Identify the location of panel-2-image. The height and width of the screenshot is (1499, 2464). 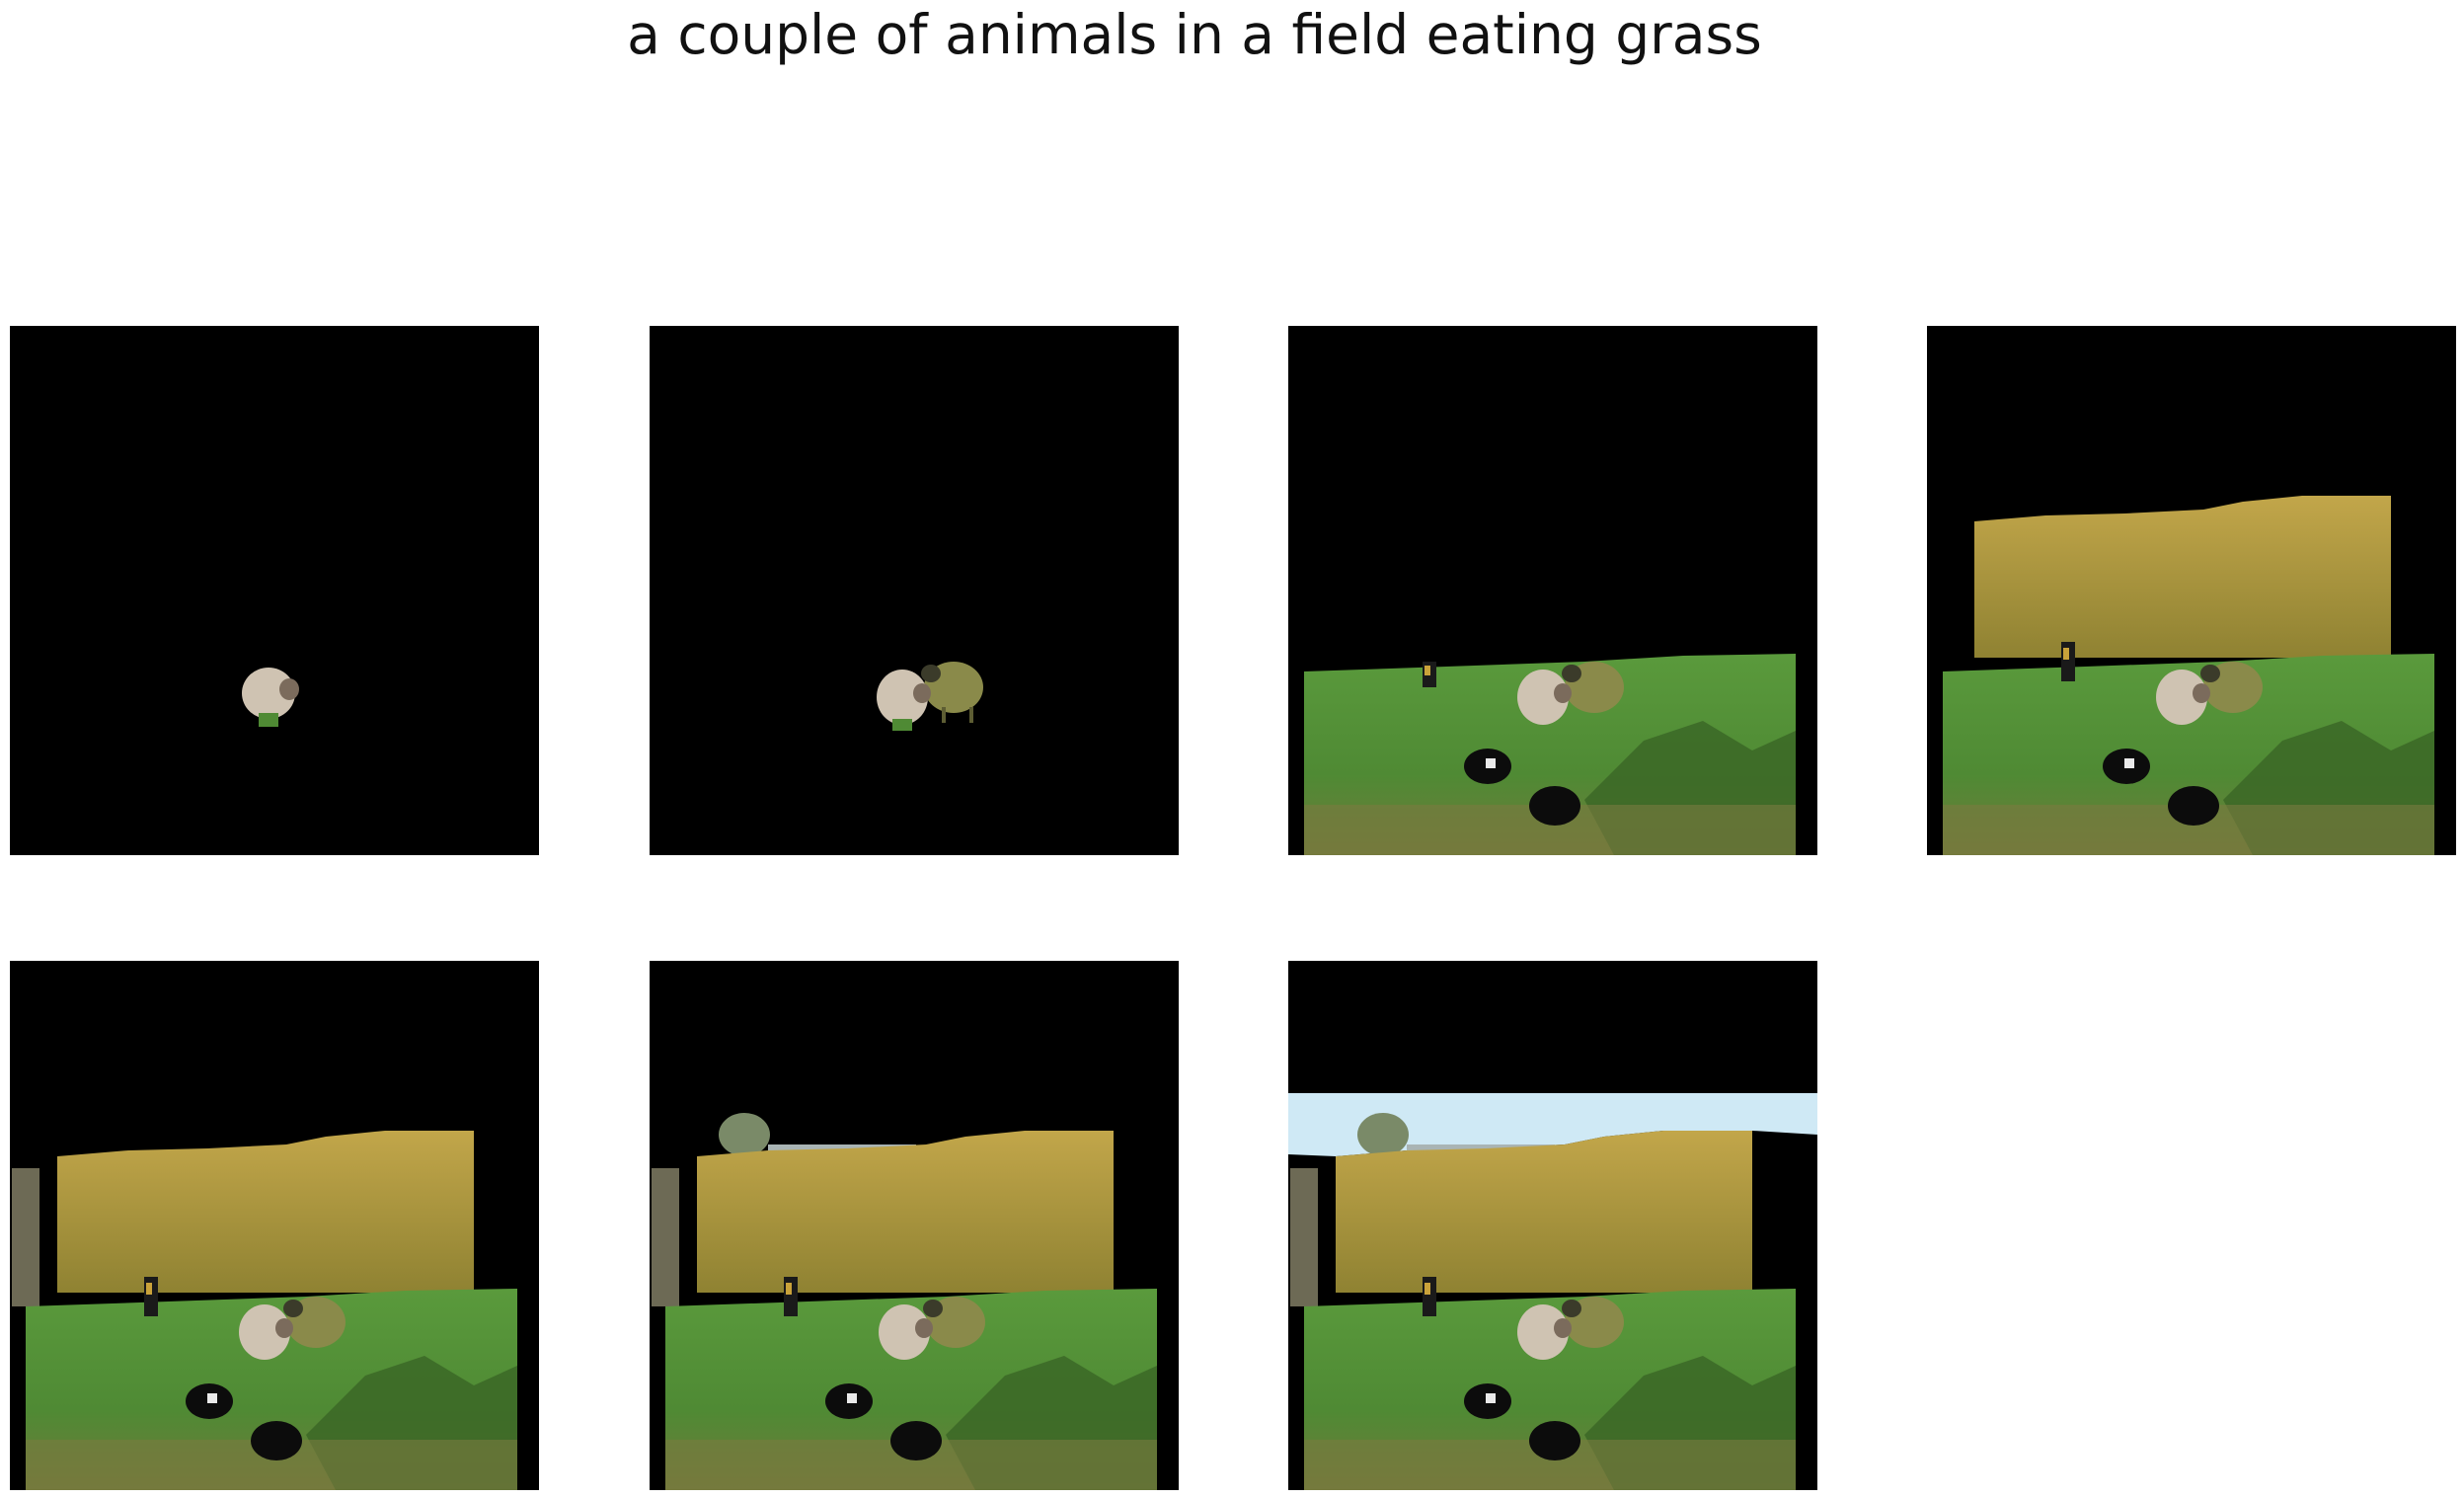
(914, 590).